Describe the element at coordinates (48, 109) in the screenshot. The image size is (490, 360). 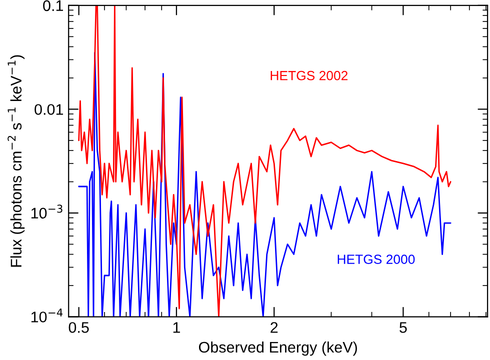
I see `y-tick-label: 0.01` at that location.